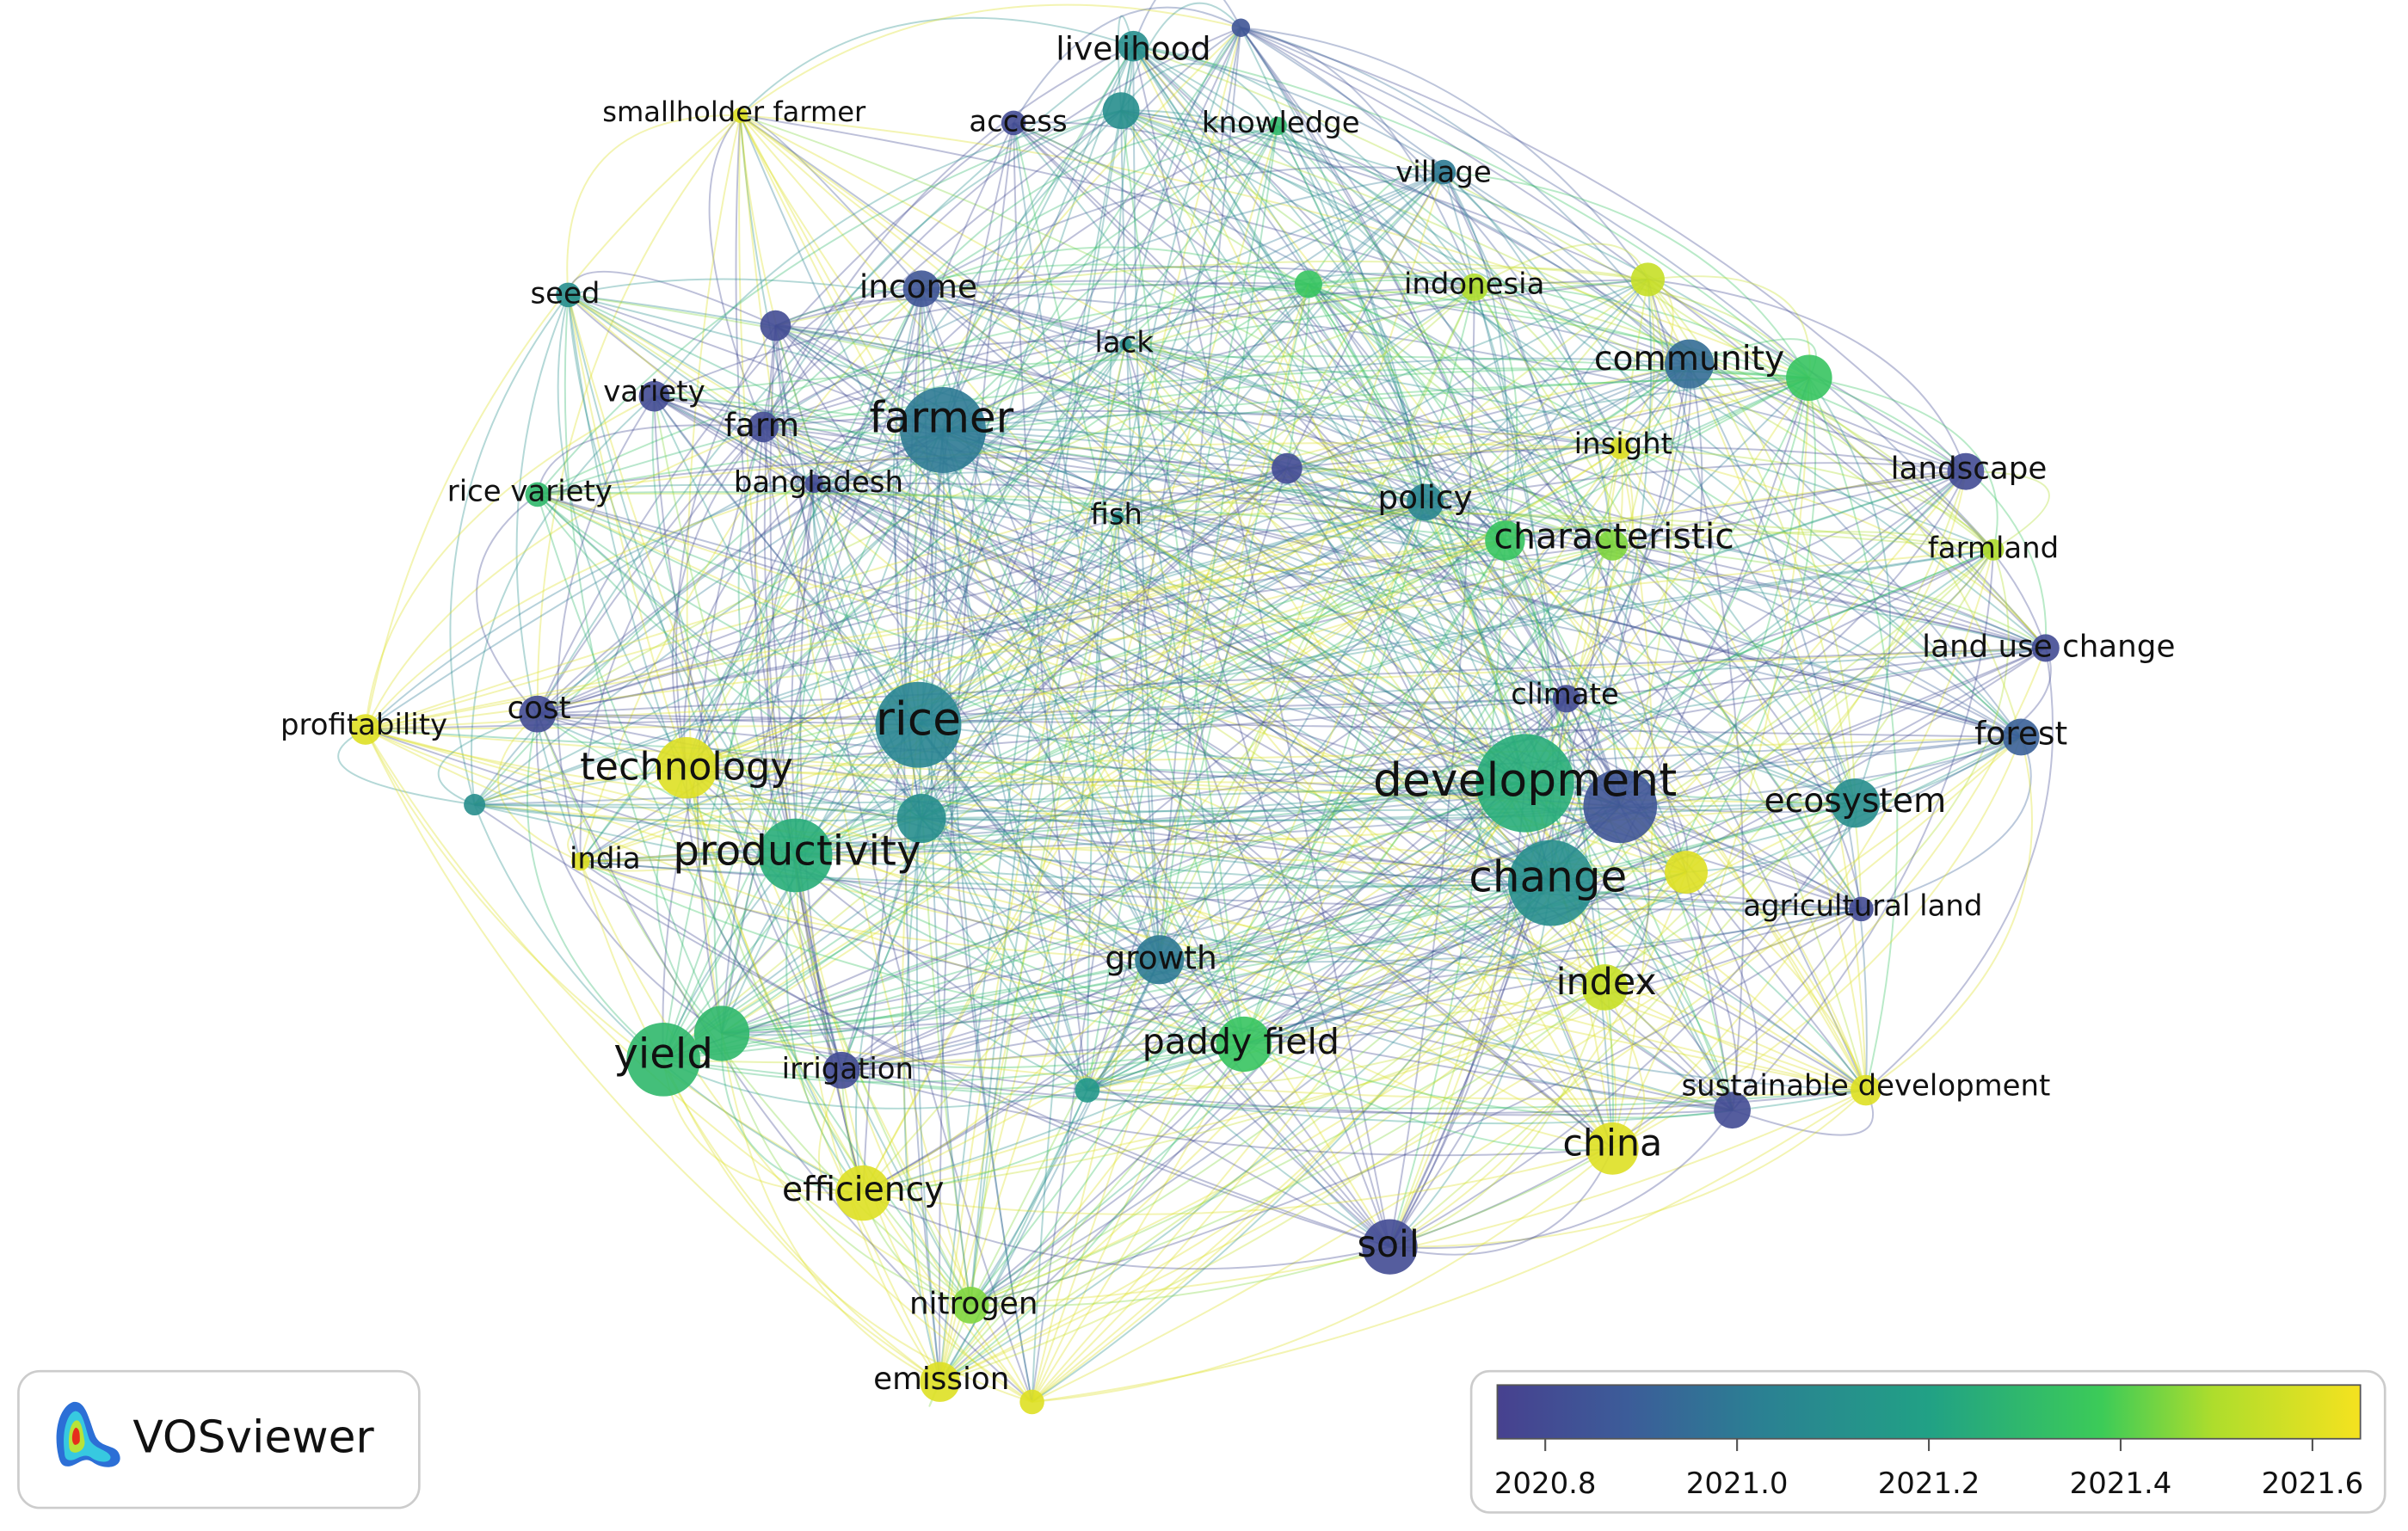 The height and width of the screenshot is (1531, 2408). Describe the element at coordinates (1623, 443) in the screenshot. I see `node-label: insight` at that location.